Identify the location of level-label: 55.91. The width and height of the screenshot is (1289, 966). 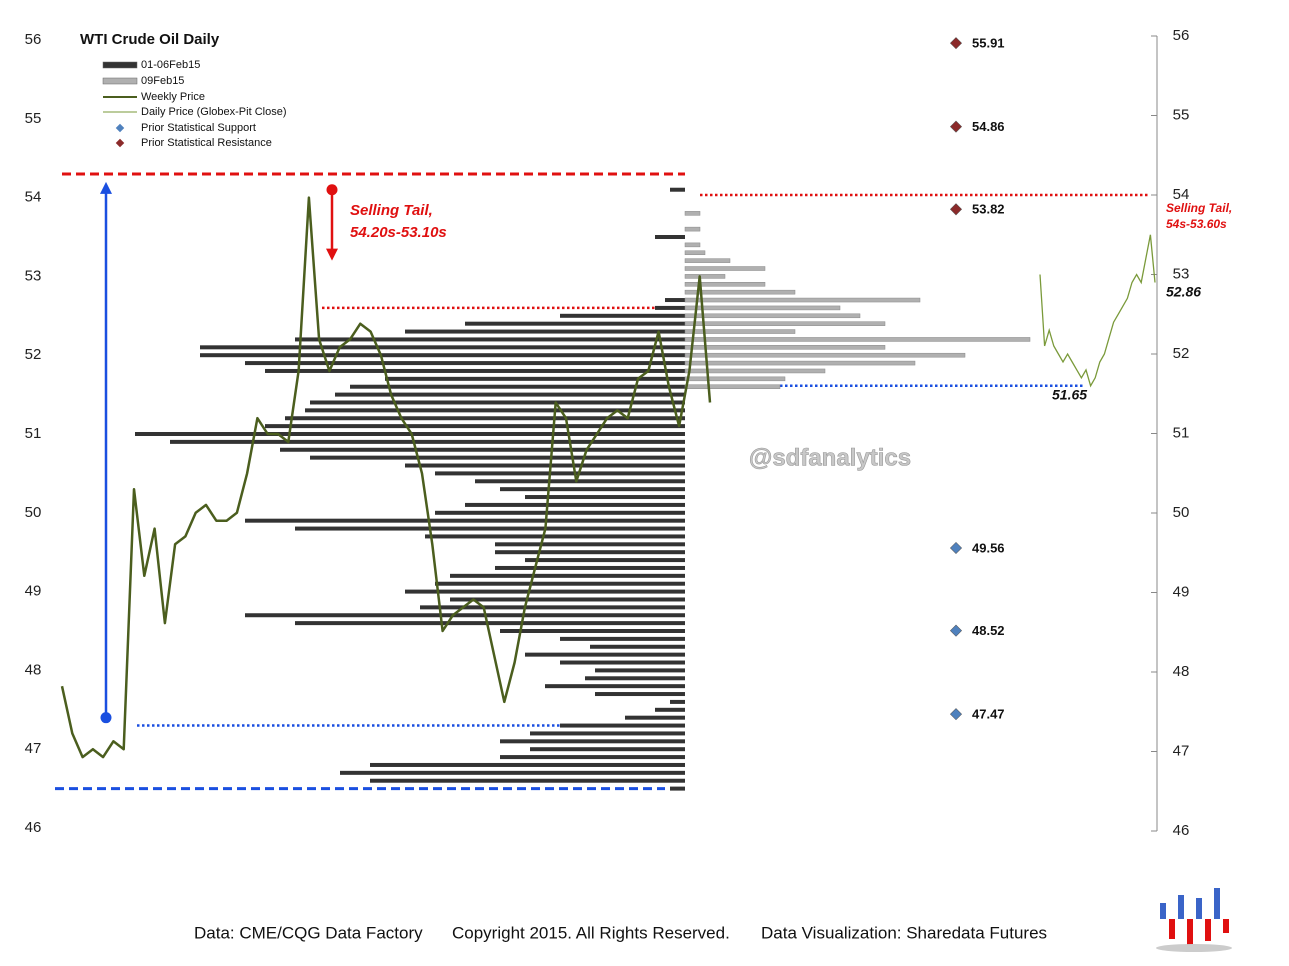
(988, 43).